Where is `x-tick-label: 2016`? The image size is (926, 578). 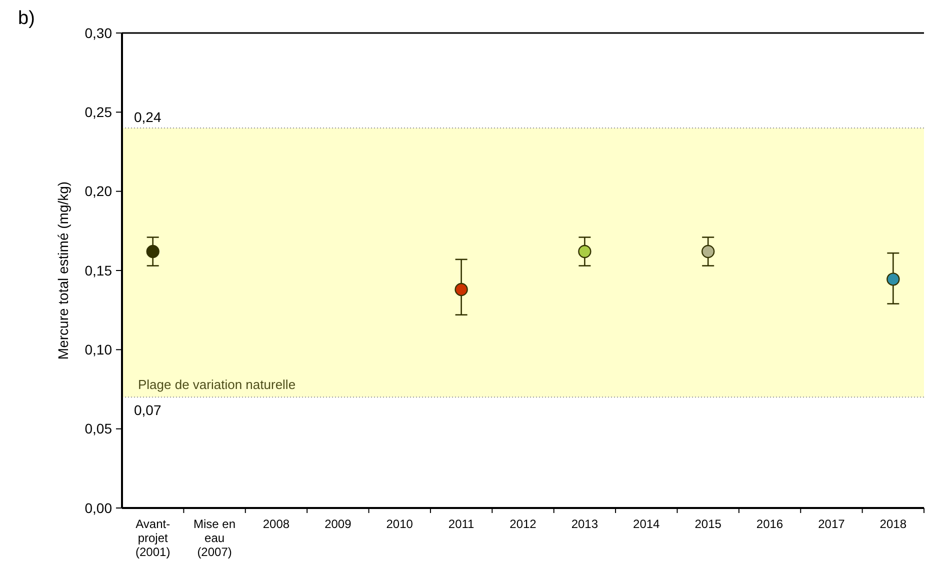 x-tick-label: 2016 is located at coordinates (770, 524).